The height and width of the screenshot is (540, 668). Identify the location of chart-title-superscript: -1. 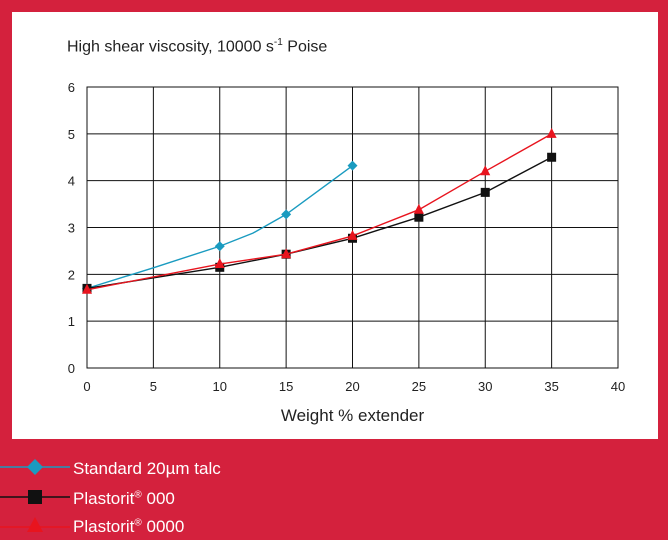
(278, 42).